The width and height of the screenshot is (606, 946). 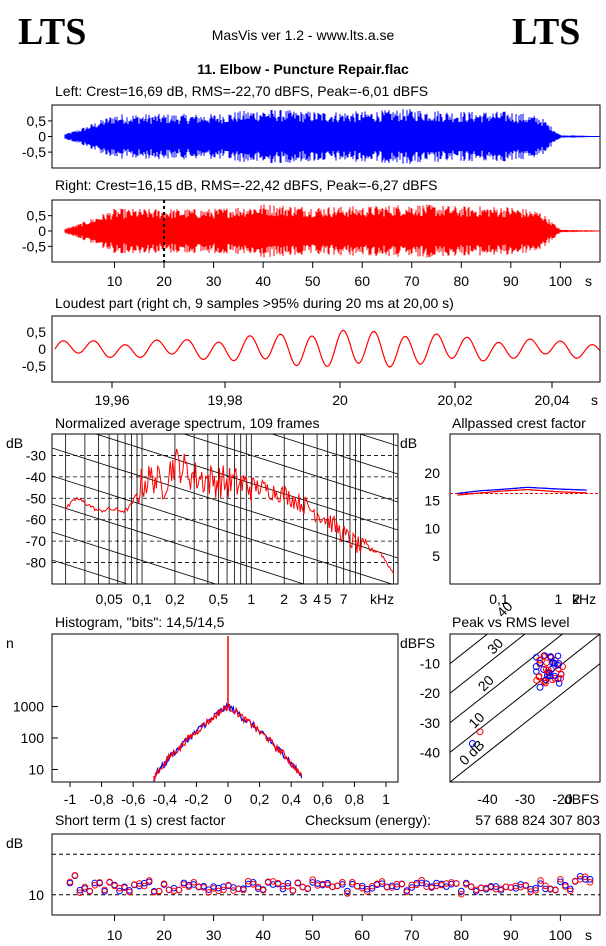 What do you see at coordinates (303, 69) in the screenshot?
I see `track-title: 11. Elbow - Puncture Repair.flac` at bounding box center [303, 69].